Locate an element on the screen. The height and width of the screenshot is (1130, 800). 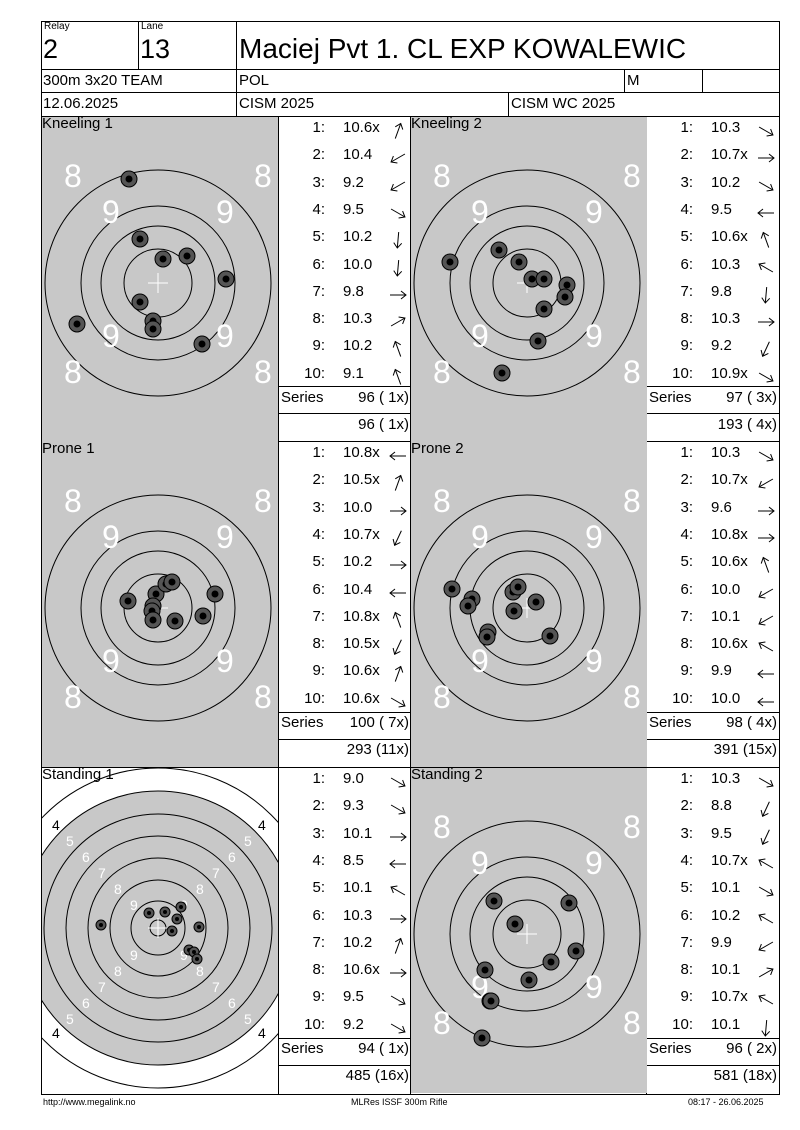
shot-row: 1: 10.3 is located at coordinates (712, 132).